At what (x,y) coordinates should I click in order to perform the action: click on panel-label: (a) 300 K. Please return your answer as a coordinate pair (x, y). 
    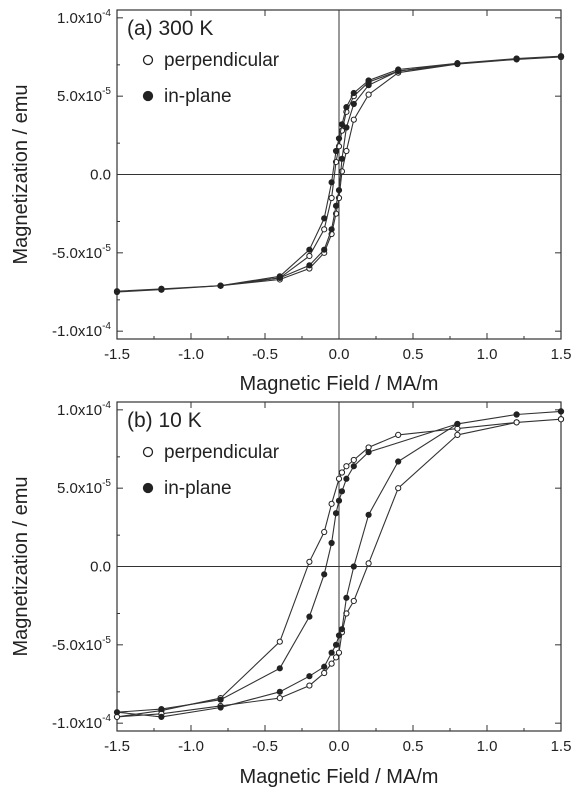
    Looking at the image, I should click on (170, 28).